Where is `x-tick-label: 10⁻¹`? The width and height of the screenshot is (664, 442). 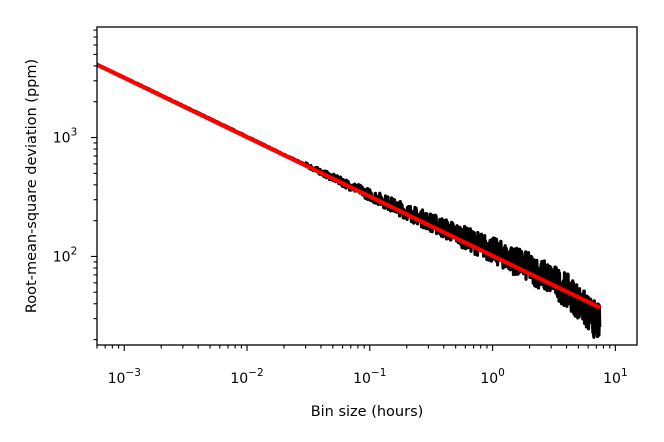
x-tick-label: 10⁻¹ is located at coordinates (369, 377).